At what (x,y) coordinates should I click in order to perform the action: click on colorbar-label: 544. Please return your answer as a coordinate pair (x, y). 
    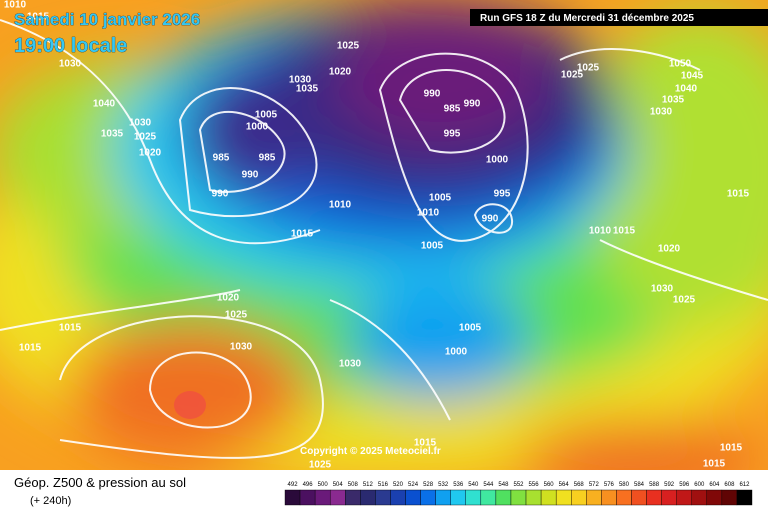
    Looking at the image, I should click on (488, 485).